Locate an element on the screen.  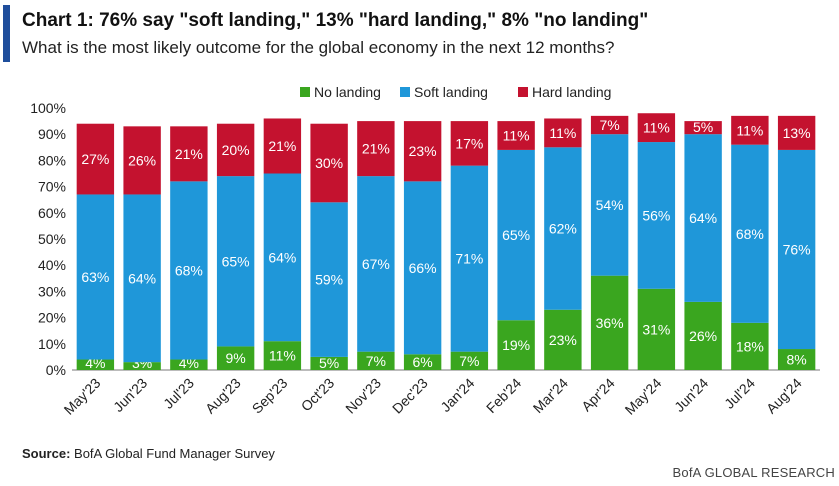
data-label: 26% is located at coordinates (703, 336).